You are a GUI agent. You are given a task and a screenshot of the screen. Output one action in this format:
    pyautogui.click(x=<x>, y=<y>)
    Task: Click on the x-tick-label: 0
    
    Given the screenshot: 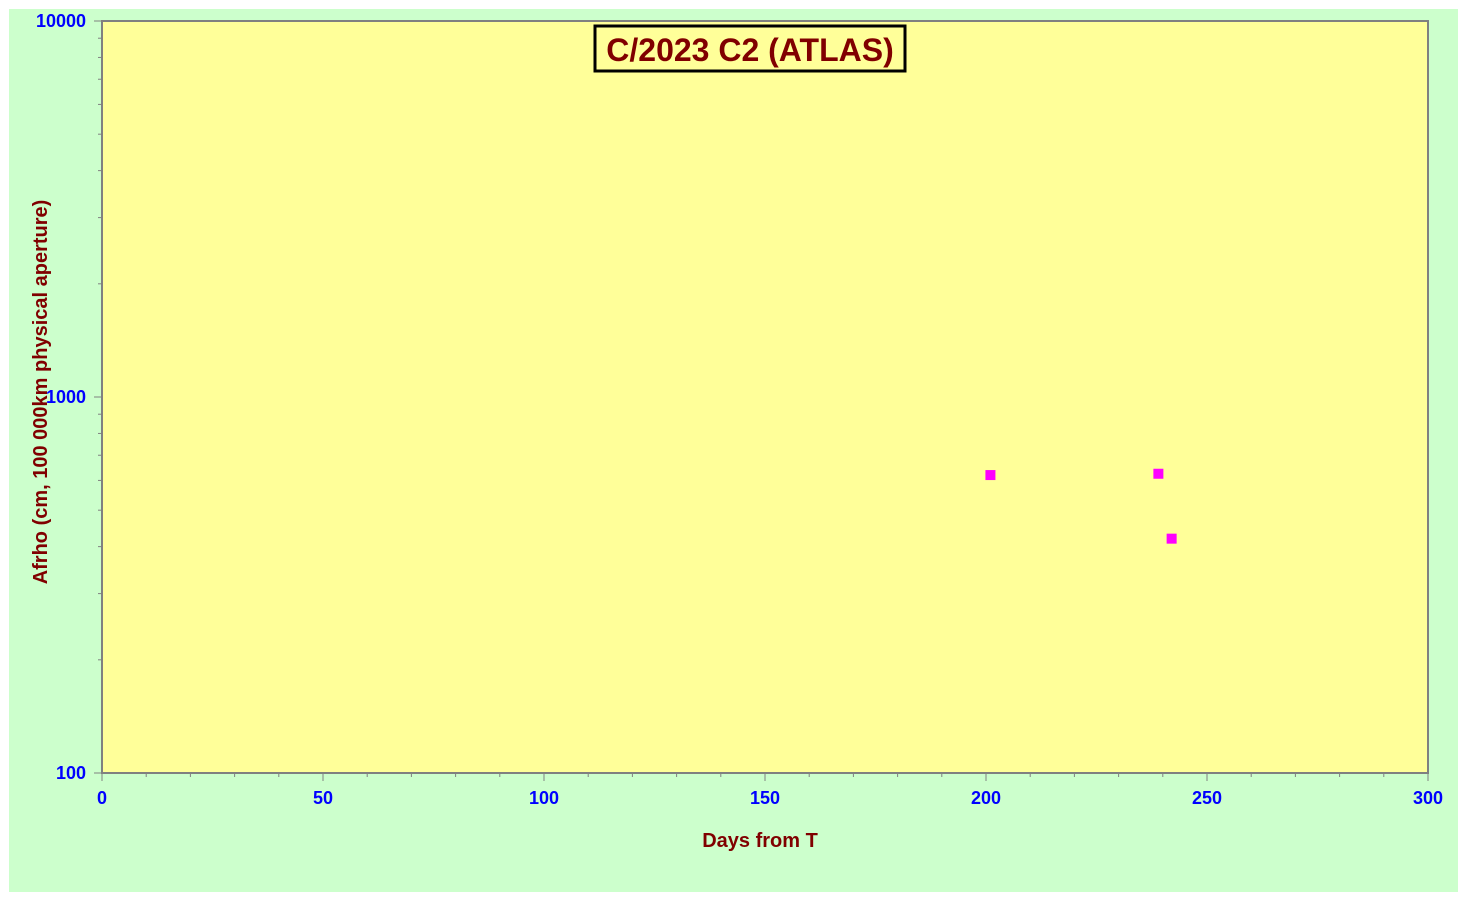 What is the action you would take?
    pyautogui.click(x=102, y=798)
    